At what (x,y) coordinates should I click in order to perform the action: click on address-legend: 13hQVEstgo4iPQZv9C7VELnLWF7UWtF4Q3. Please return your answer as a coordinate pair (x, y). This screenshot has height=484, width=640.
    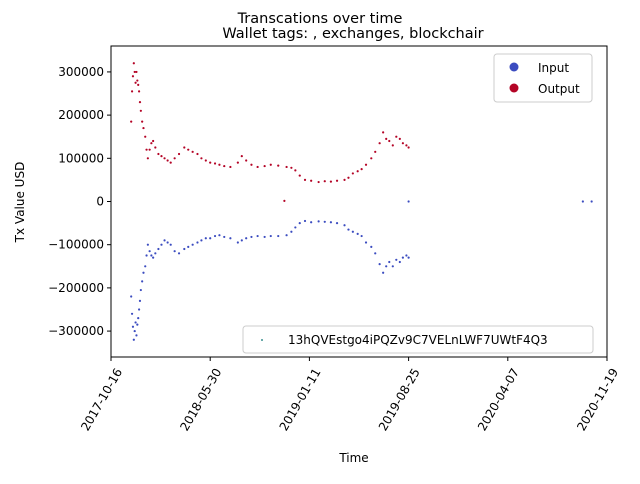
    Looking at the image, I should click on (418, 339).